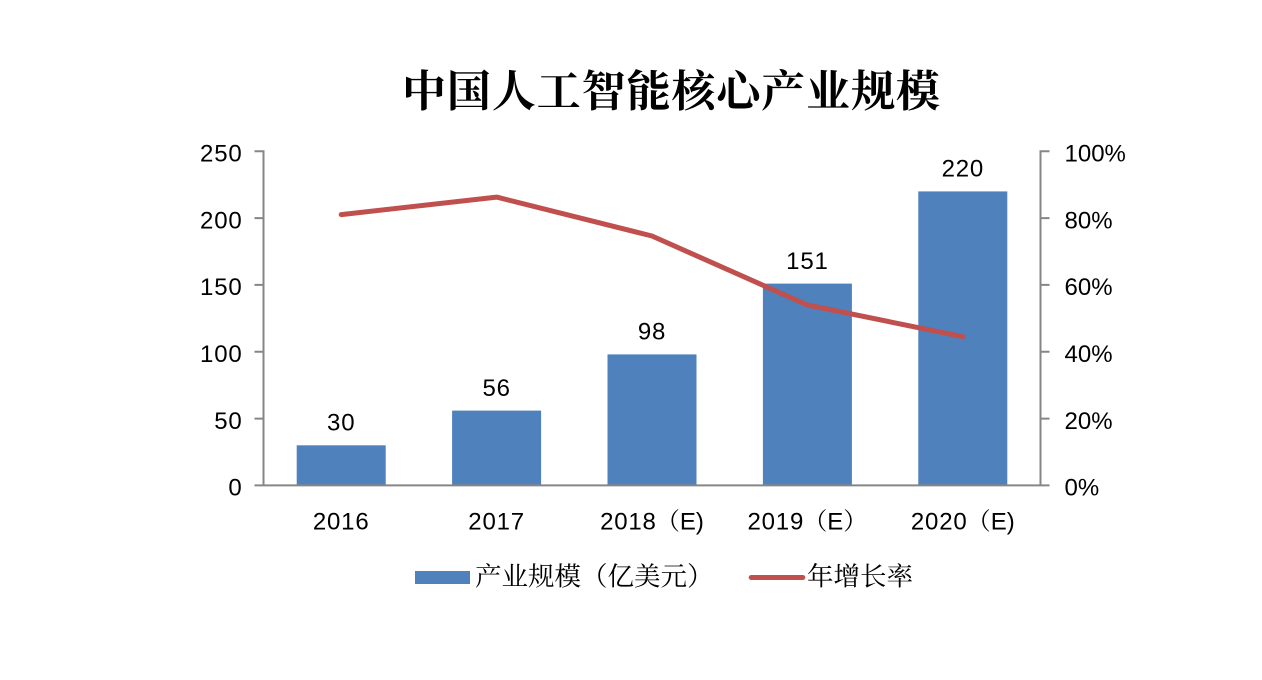 This screenshot has width=1262, height=680. Describe the element at coordinates (496, 388) in the screenshot. I see `svg-text: 56` at that location.